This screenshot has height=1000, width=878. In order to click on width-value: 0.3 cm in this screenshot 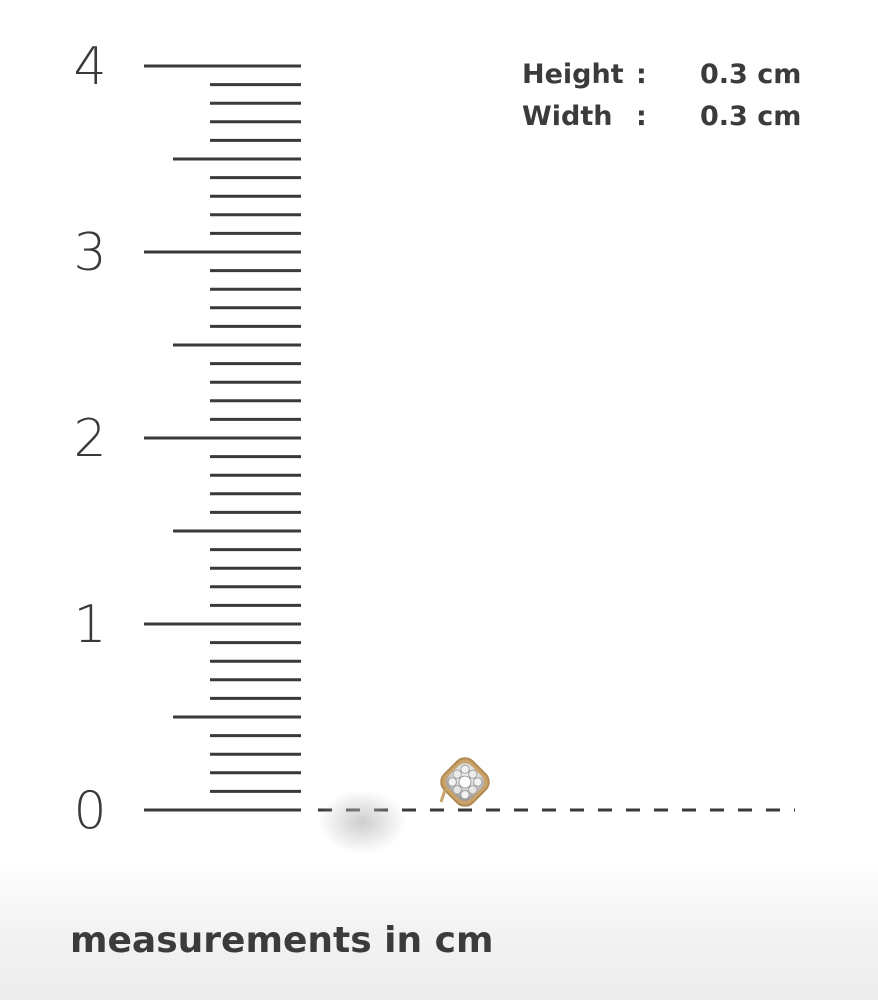, I will do `click(751, 116)`.